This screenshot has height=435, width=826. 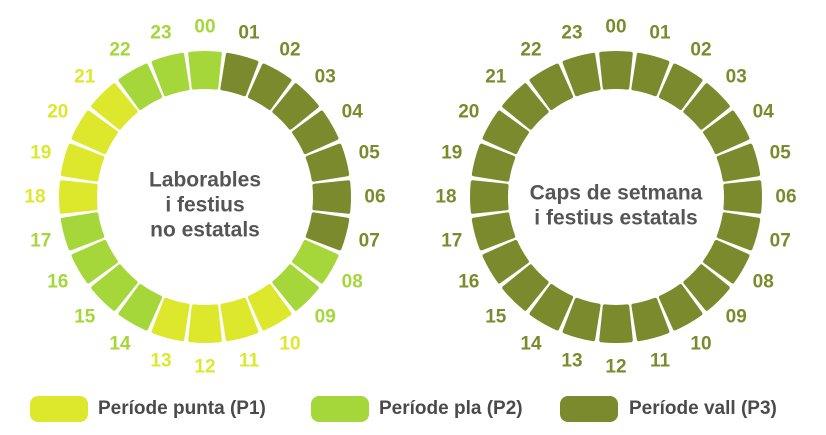 I want to click on hour-label-02: 02, so click(x=289, y=49).